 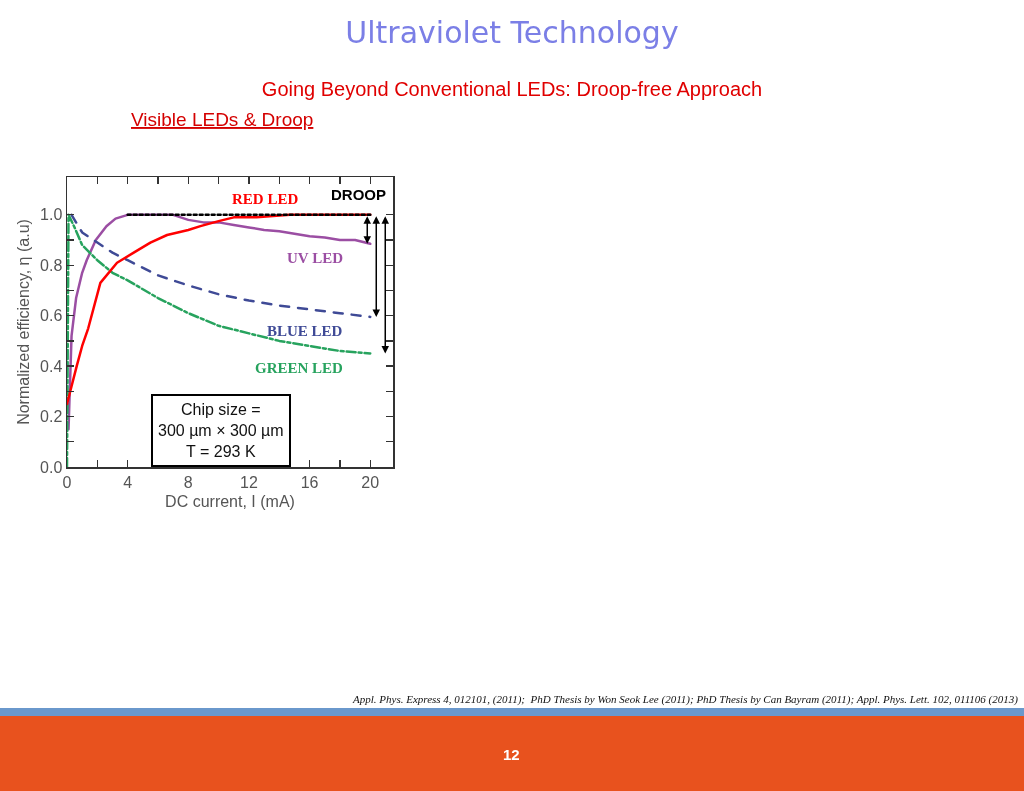 What do you see at coordinates (51, 417) in the screenshot?
I see `y-tick-label: 0.2` at bounding box center [51, 417].